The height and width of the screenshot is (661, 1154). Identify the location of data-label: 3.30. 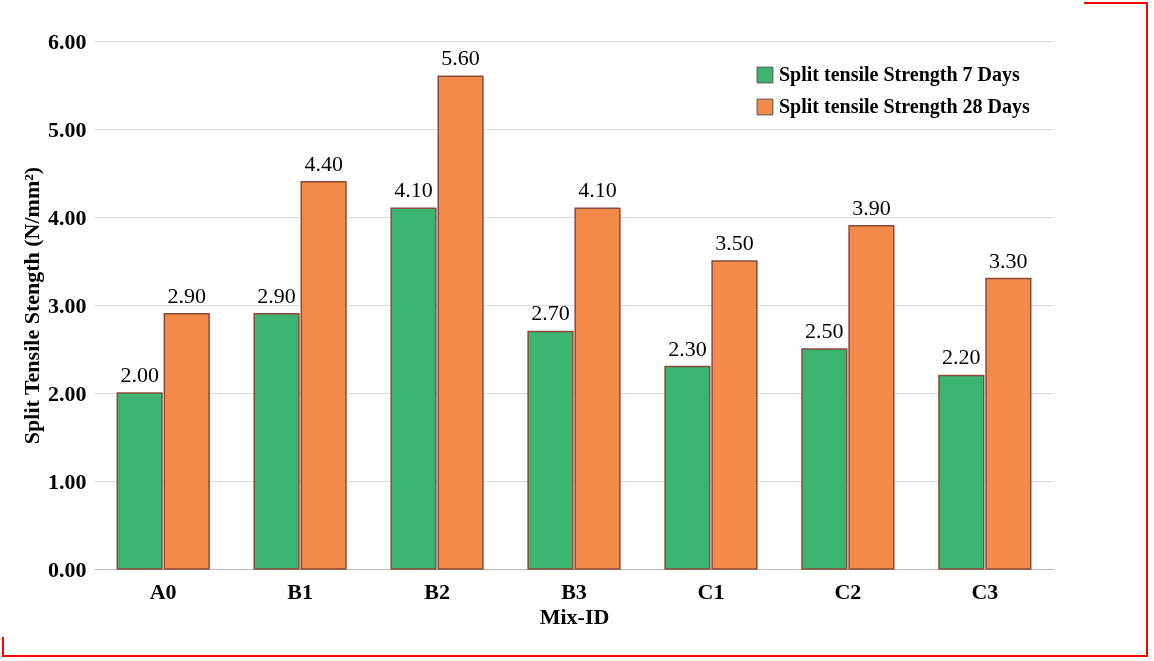
(1008, 260).